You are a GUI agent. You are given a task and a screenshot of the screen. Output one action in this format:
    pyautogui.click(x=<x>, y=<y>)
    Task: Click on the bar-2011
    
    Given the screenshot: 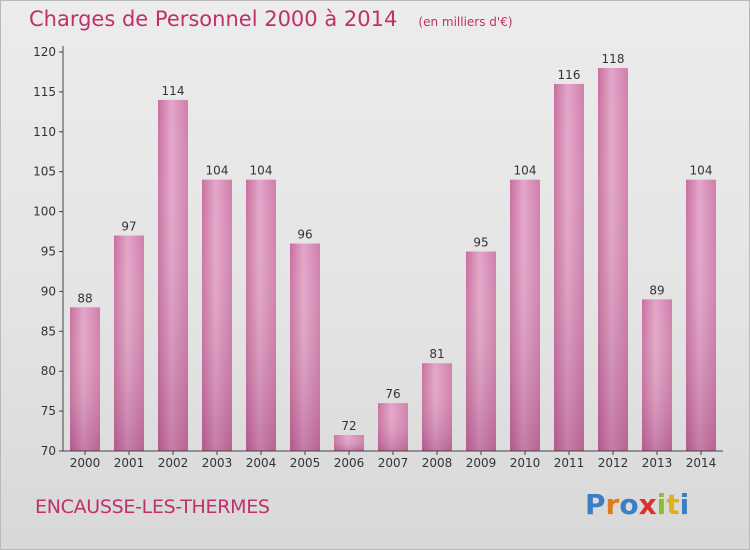 What is the action you would take?
    pyautogui.click(x=569, y=267)
    